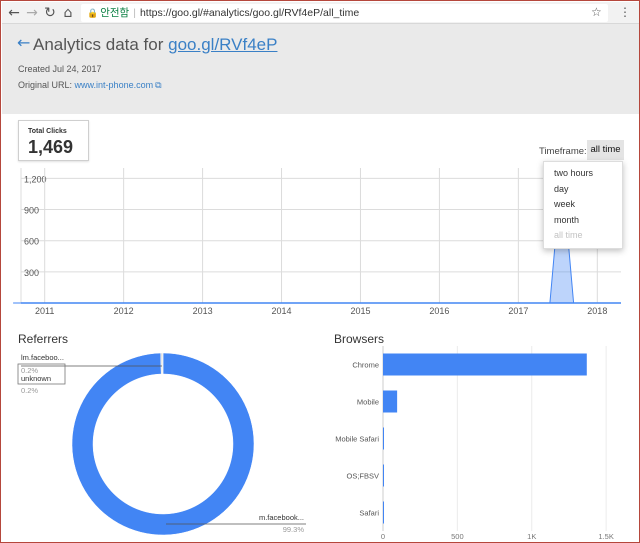 The height and width of the screenshot is (543, 640). What do you see at coordinates (31, 273) in the screenshot?
I see `y-tick-label: 300` at bounding box center [31, 273].